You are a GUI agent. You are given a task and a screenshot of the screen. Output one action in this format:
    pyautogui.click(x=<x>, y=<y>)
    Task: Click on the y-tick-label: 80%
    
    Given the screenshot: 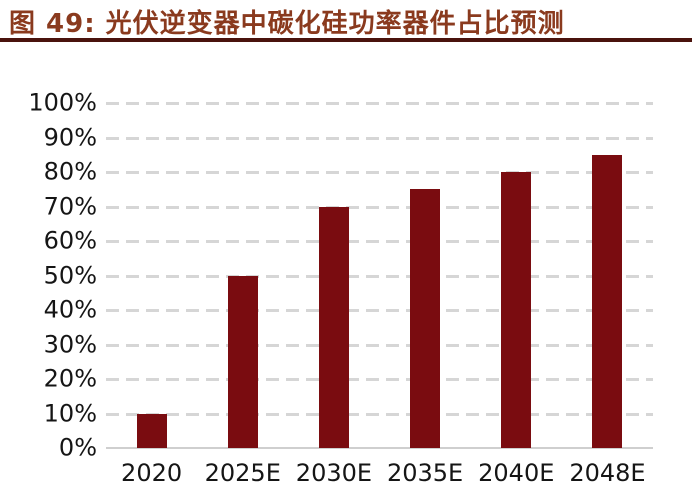 What is the action you would take?
    pyautogui.click(x=70, y=171)
    